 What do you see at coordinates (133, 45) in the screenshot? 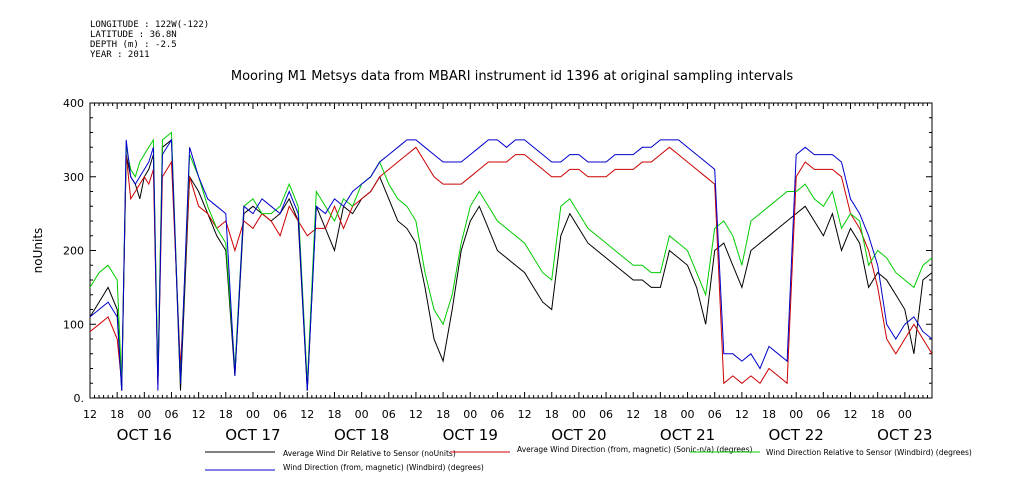
I see `depth-text: DEPTH (m) : -2.5` at bounding box center [133, 45].